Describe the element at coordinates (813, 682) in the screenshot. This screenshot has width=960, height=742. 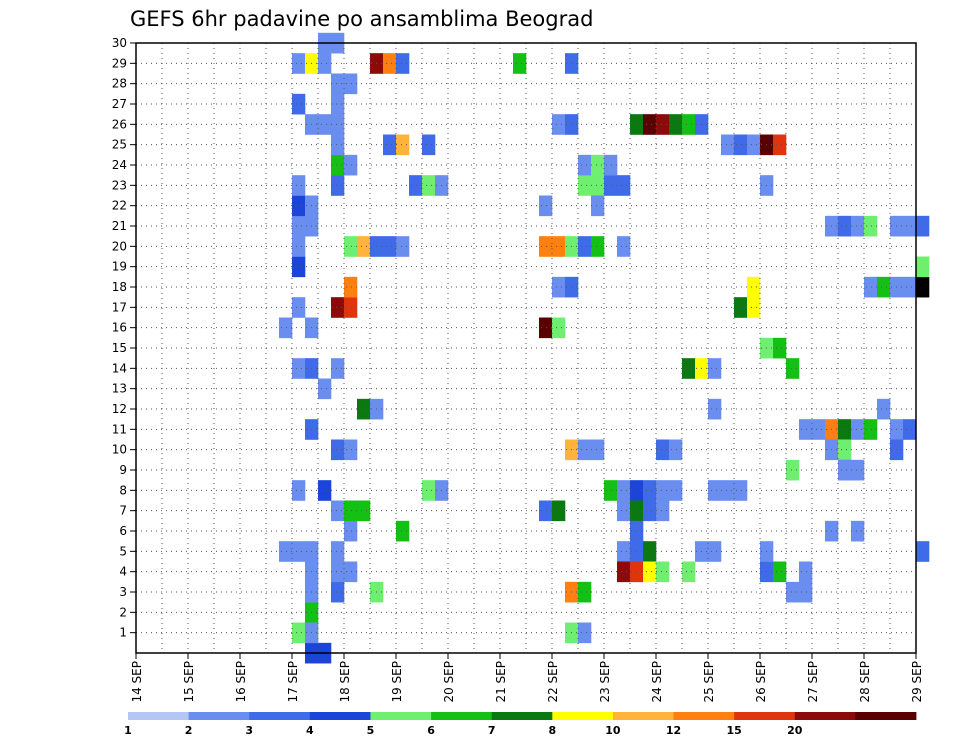
I see `x-tick-label: 27 SEP` at that location.